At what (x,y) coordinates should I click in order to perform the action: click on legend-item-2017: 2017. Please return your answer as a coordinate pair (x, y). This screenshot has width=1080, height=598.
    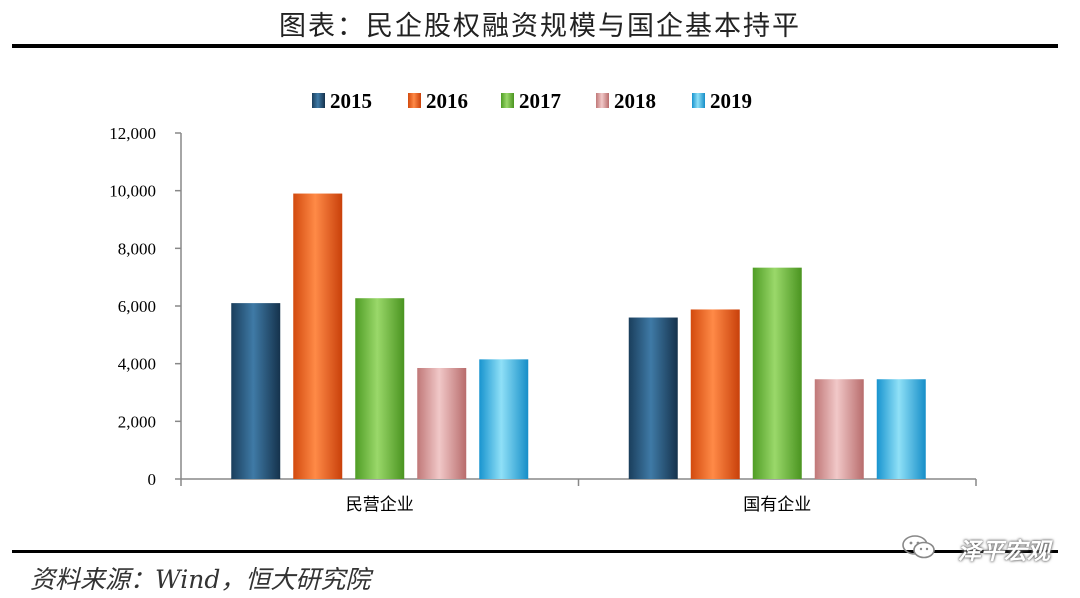
    Looking at the image, I should click on (531, 101).